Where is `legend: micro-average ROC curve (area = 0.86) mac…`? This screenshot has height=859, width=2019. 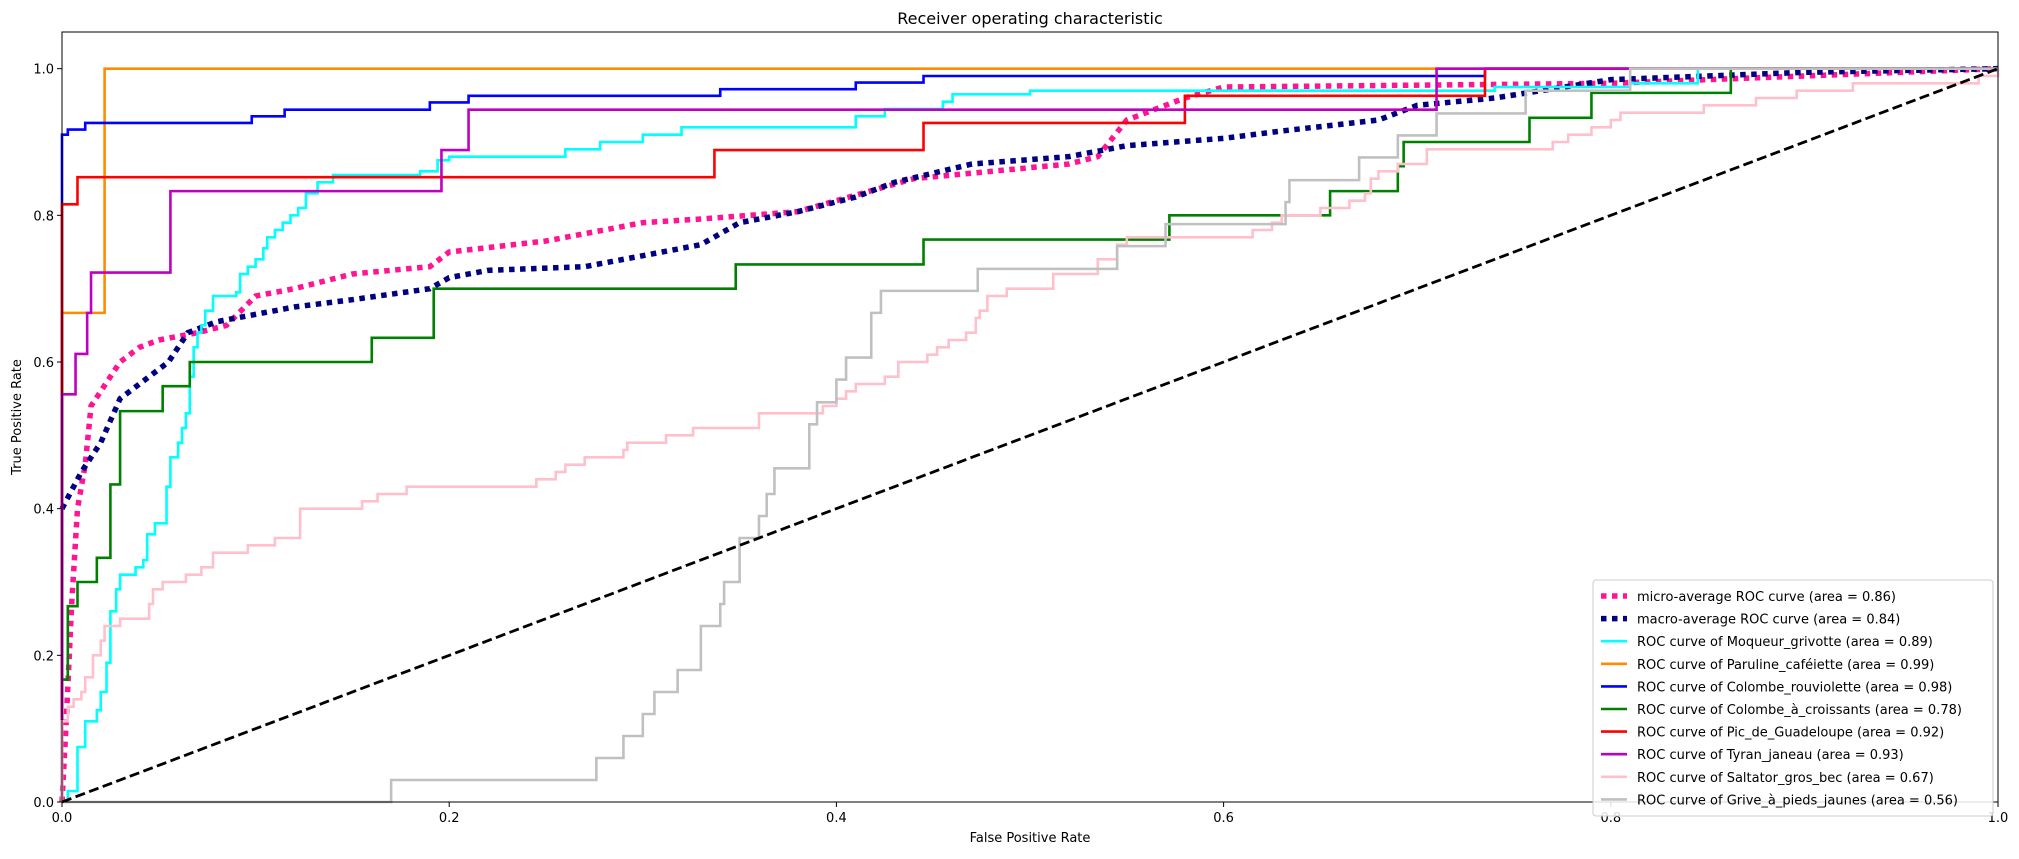 legend: micro-average ROC curve (area = 0.86) mac… is located at coordinates (1793, 698).